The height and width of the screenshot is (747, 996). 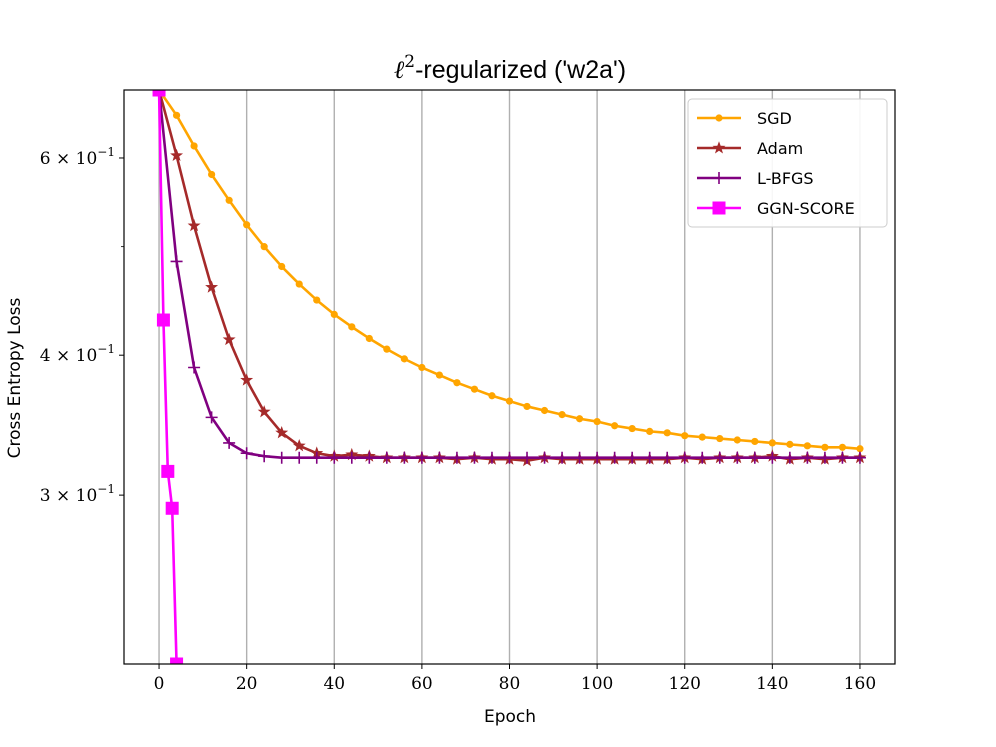 I want to click on x-tick-label: 0, so click(x=159, y=684).